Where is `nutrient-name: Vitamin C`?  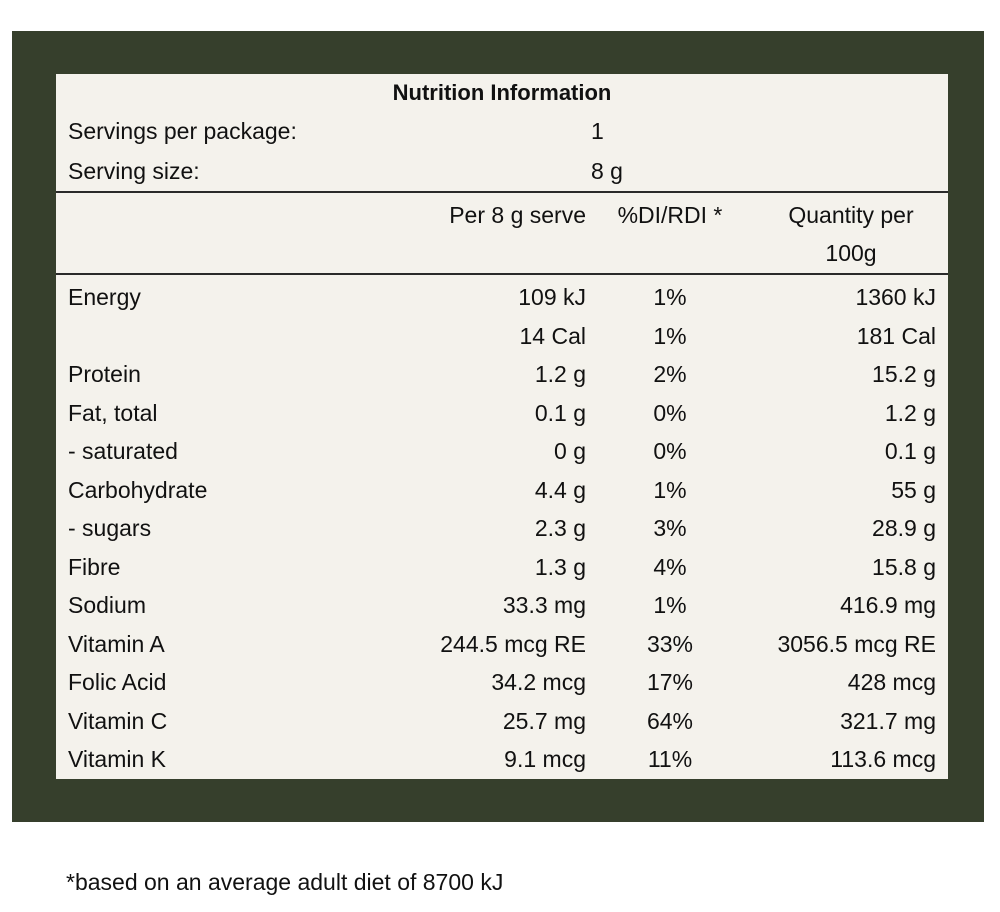
nutrient-name: Vitamin C is located at coordinates (118, 720).